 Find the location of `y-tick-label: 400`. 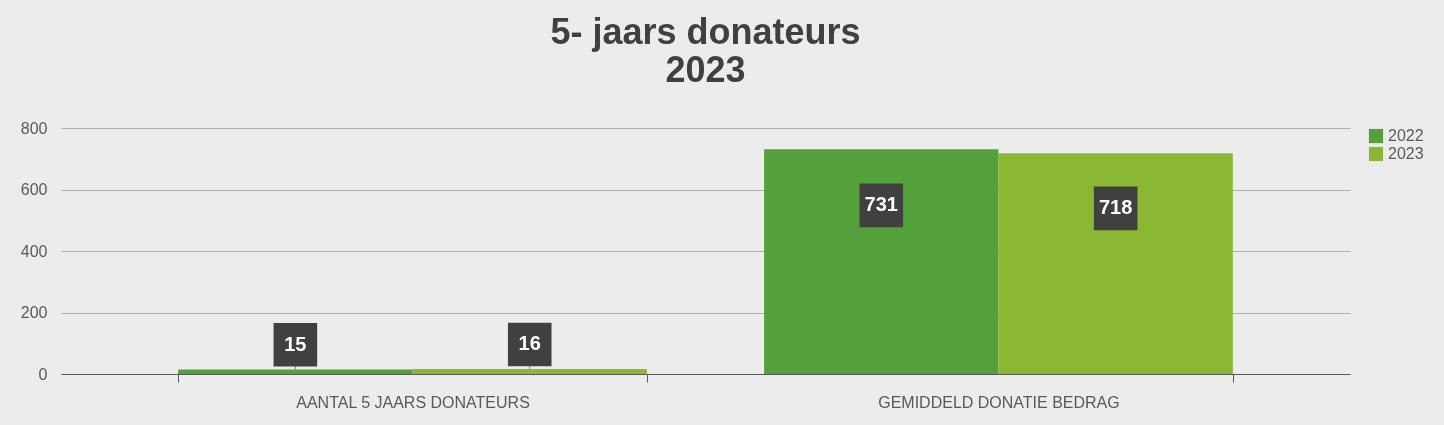

y-tick-label: 400 is located at coordinates (34, 251).